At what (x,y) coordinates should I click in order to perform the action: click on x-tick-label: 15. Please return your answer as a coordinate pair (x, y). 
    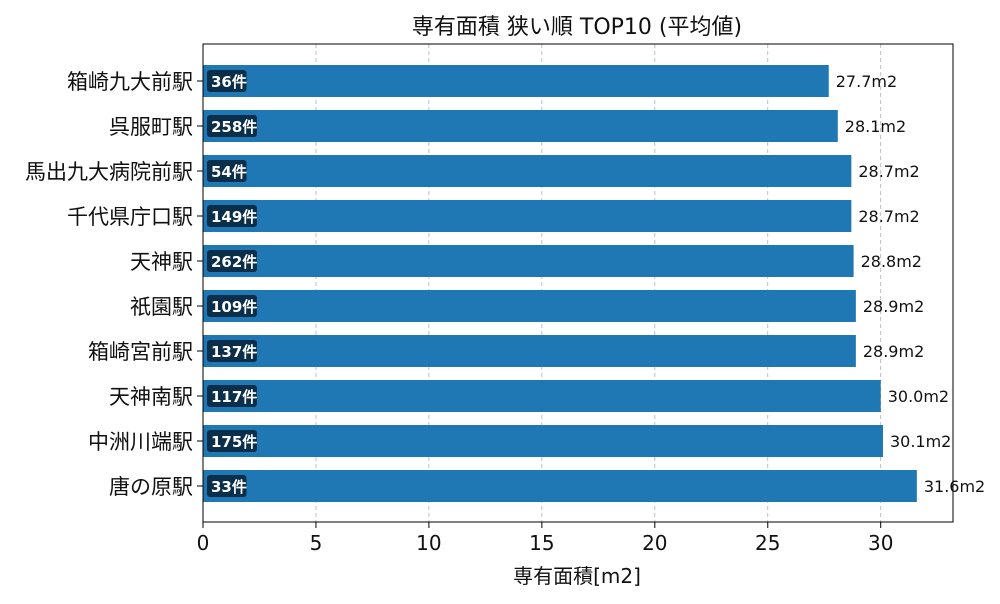
    Looking at the image, I should click on (541, 543).